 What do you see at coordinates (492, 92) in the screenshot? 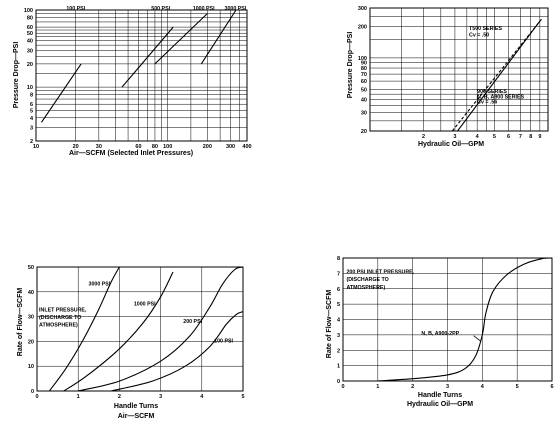
I see `annotation-label: 900 SERIES` at bounding box center [492, 92].